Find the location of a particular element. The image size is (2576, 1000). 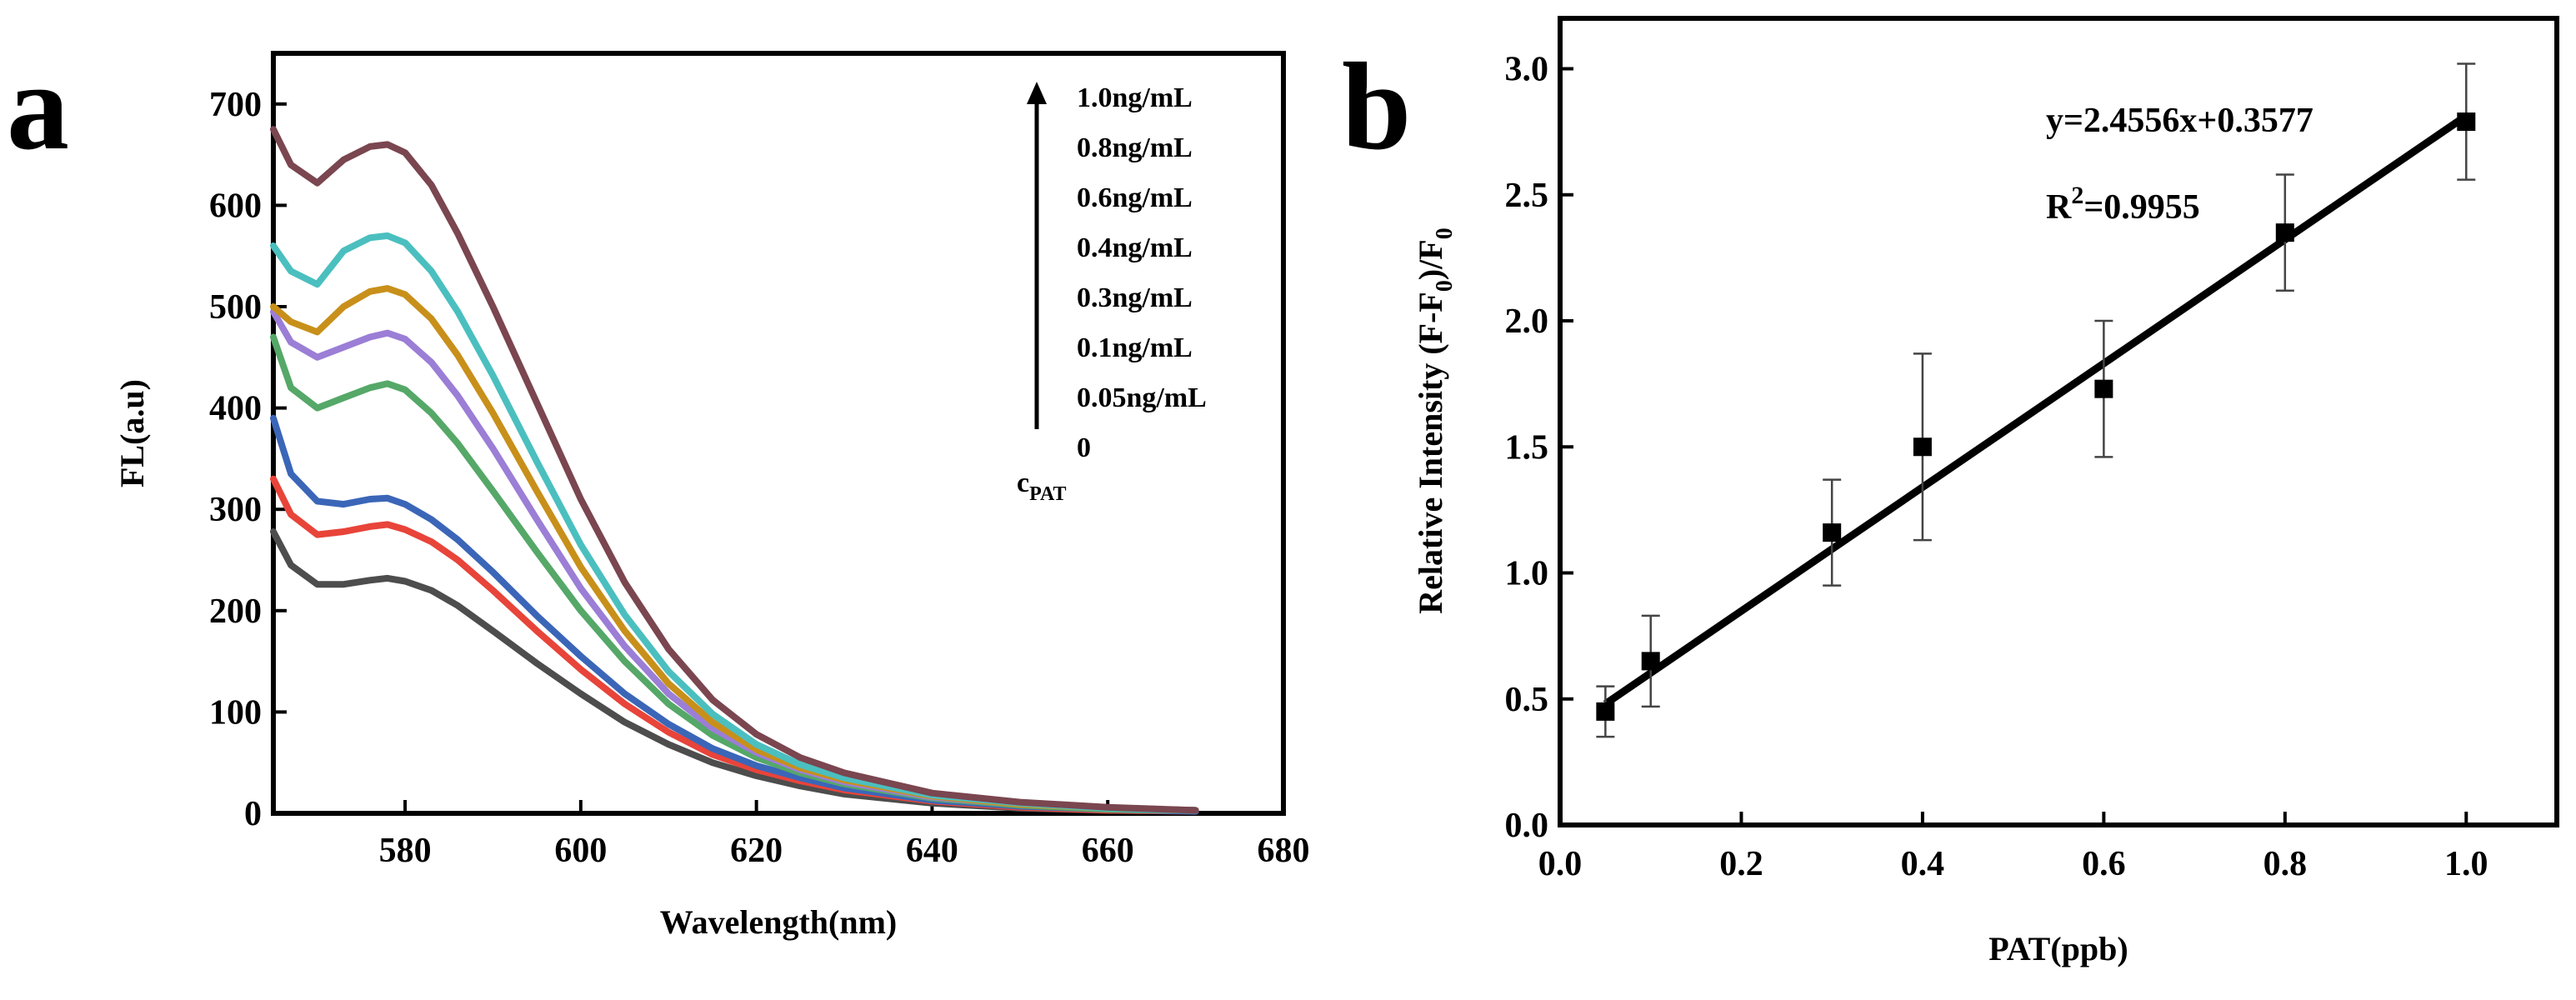

a-xtick-label: 620 is located at coordinates (756, 851).